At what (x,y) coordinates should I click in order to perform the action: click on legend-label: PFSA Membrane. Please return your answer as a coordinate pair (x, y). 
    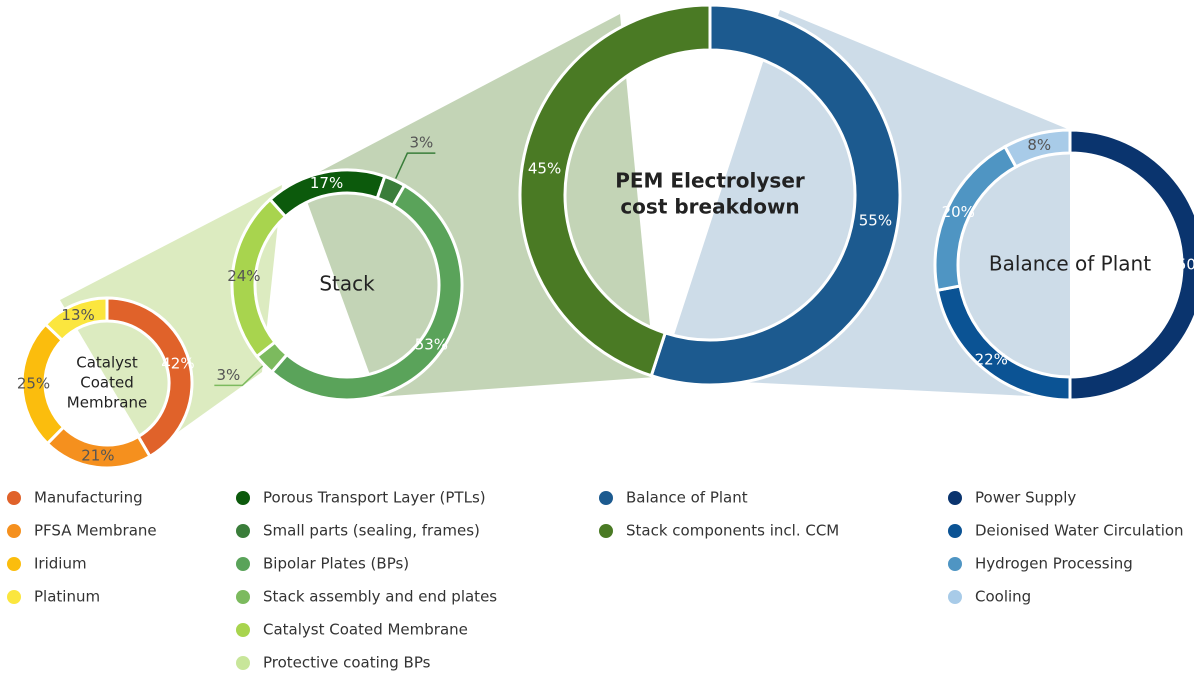
    Looking at the image, I should click on (95, 531).